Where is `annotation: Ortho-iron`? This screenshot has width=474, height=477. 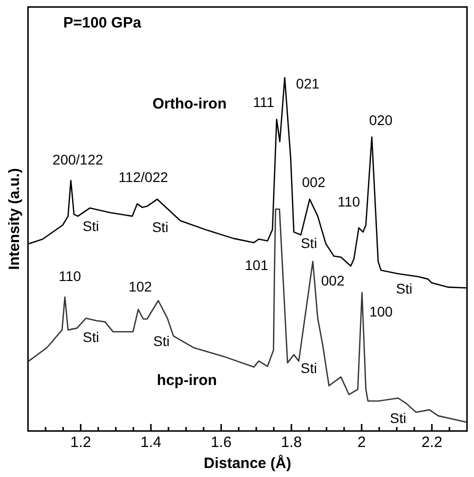 annotation: Ortho-iron is located at coordinates (189, 104).